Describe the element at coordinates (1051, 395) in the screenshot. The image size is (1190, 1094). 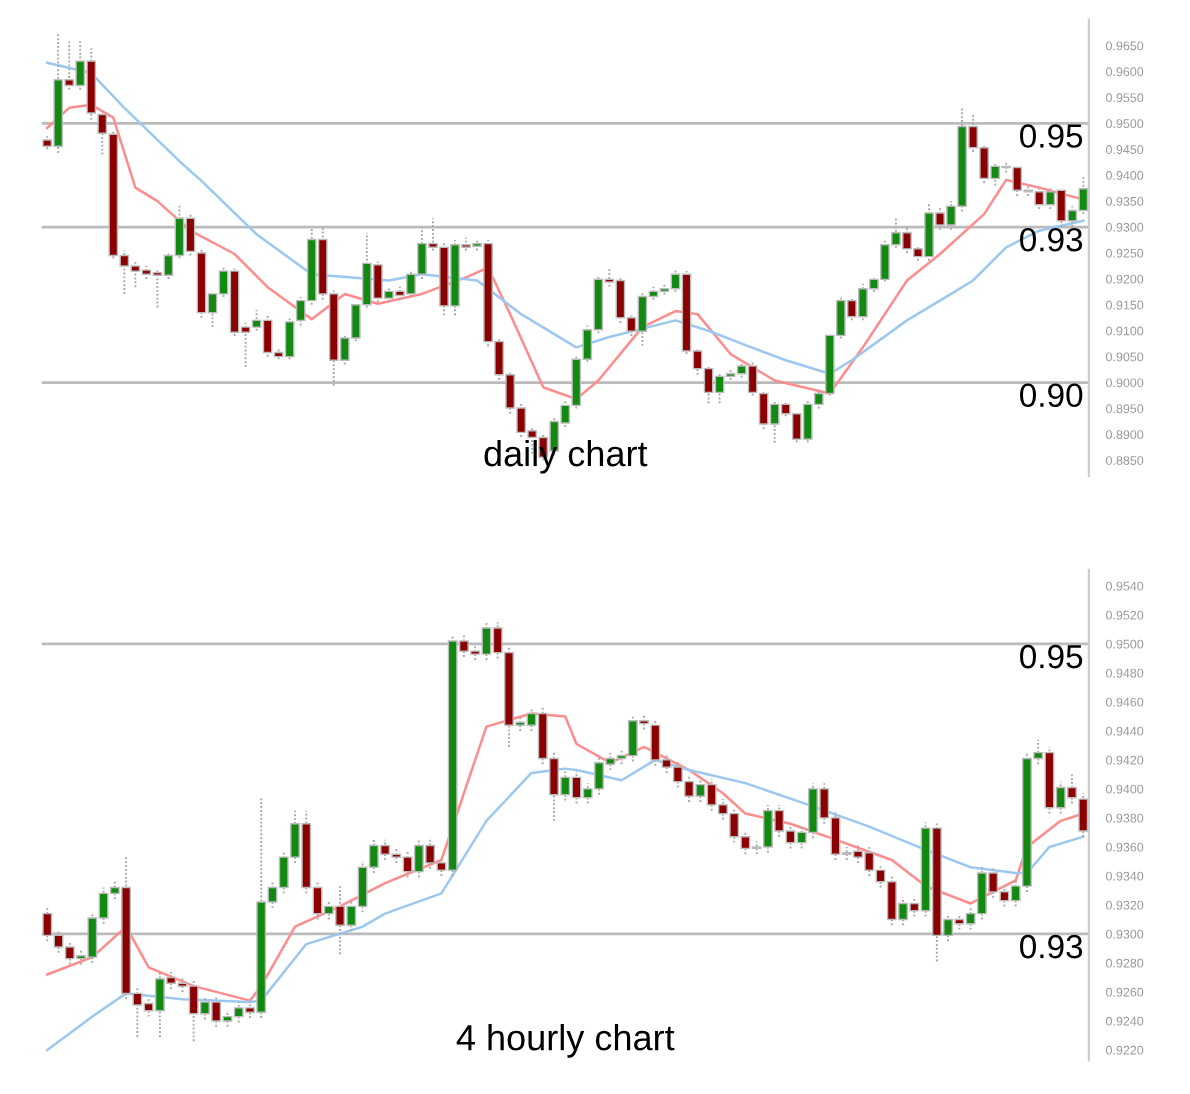
I see `ref-line-label: 0.90` at that location.